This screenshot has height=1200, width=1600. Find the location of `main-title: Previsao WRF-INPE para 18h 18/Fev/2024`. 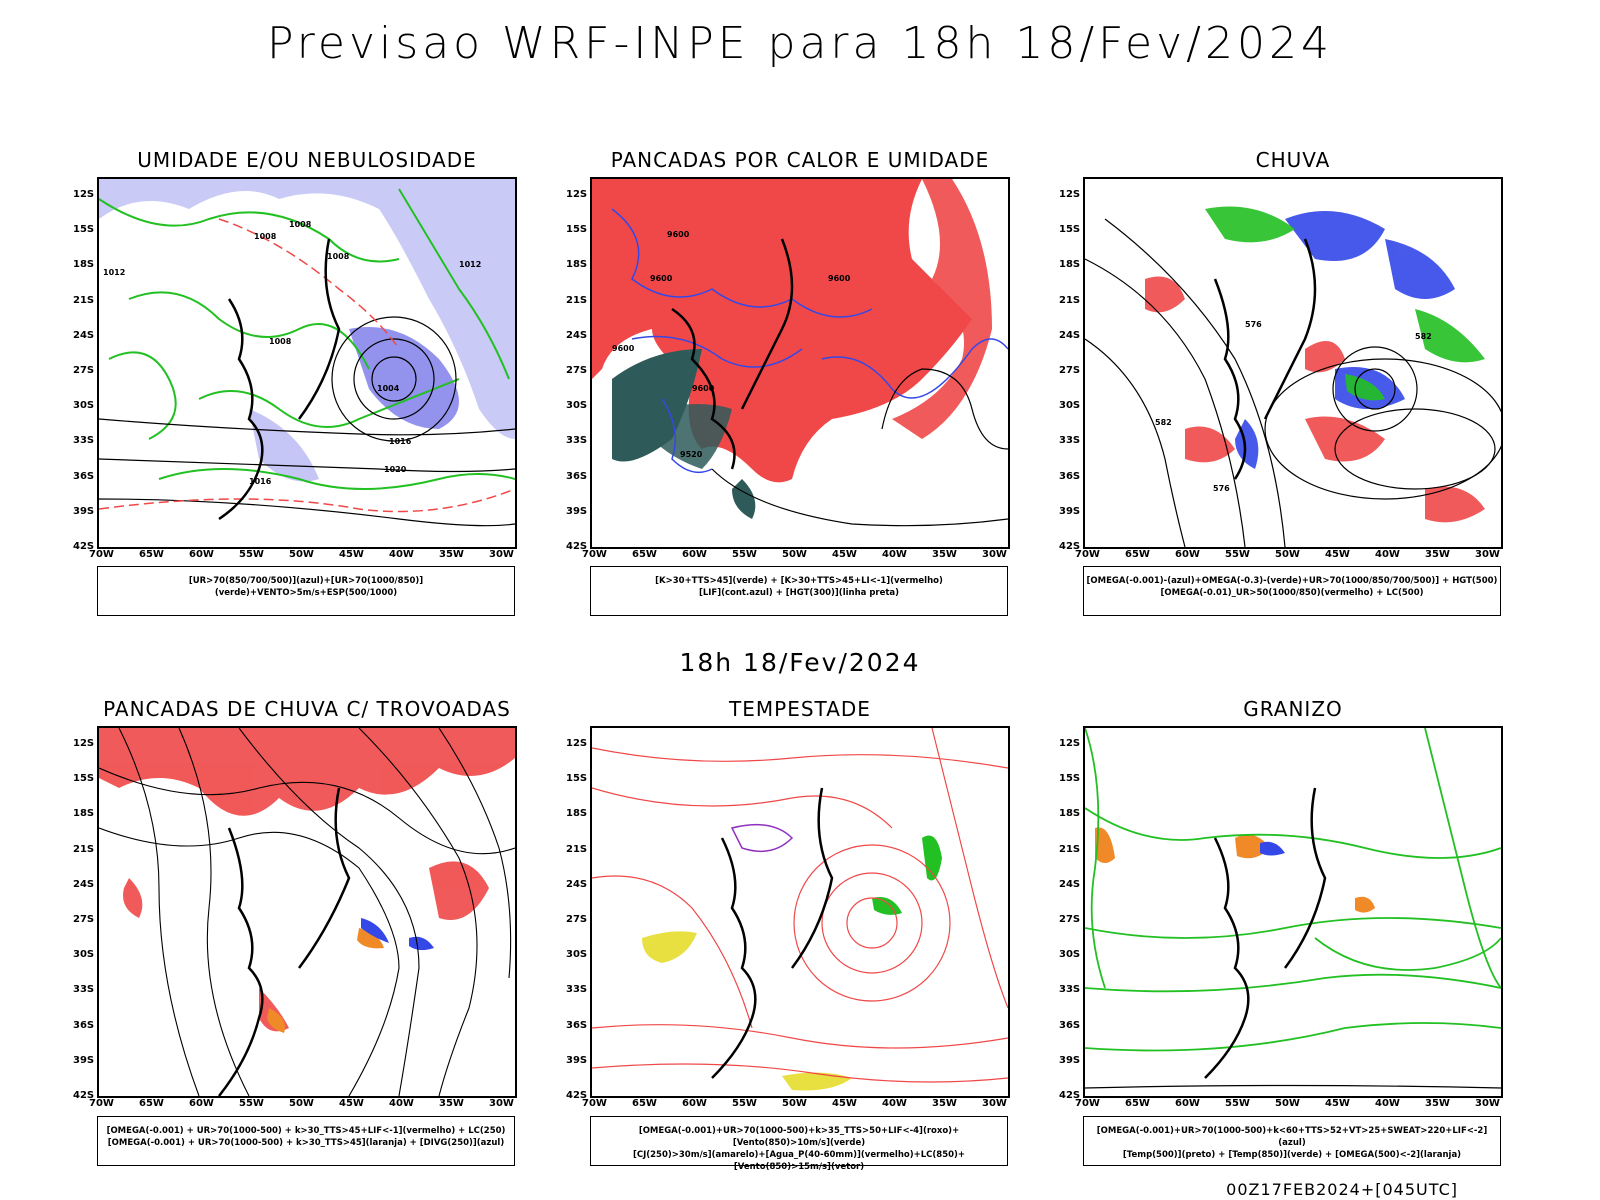

main-title: Previsao WRF-INPE para 18h 18/Fev/2024 is located at coordinates (800, 43).